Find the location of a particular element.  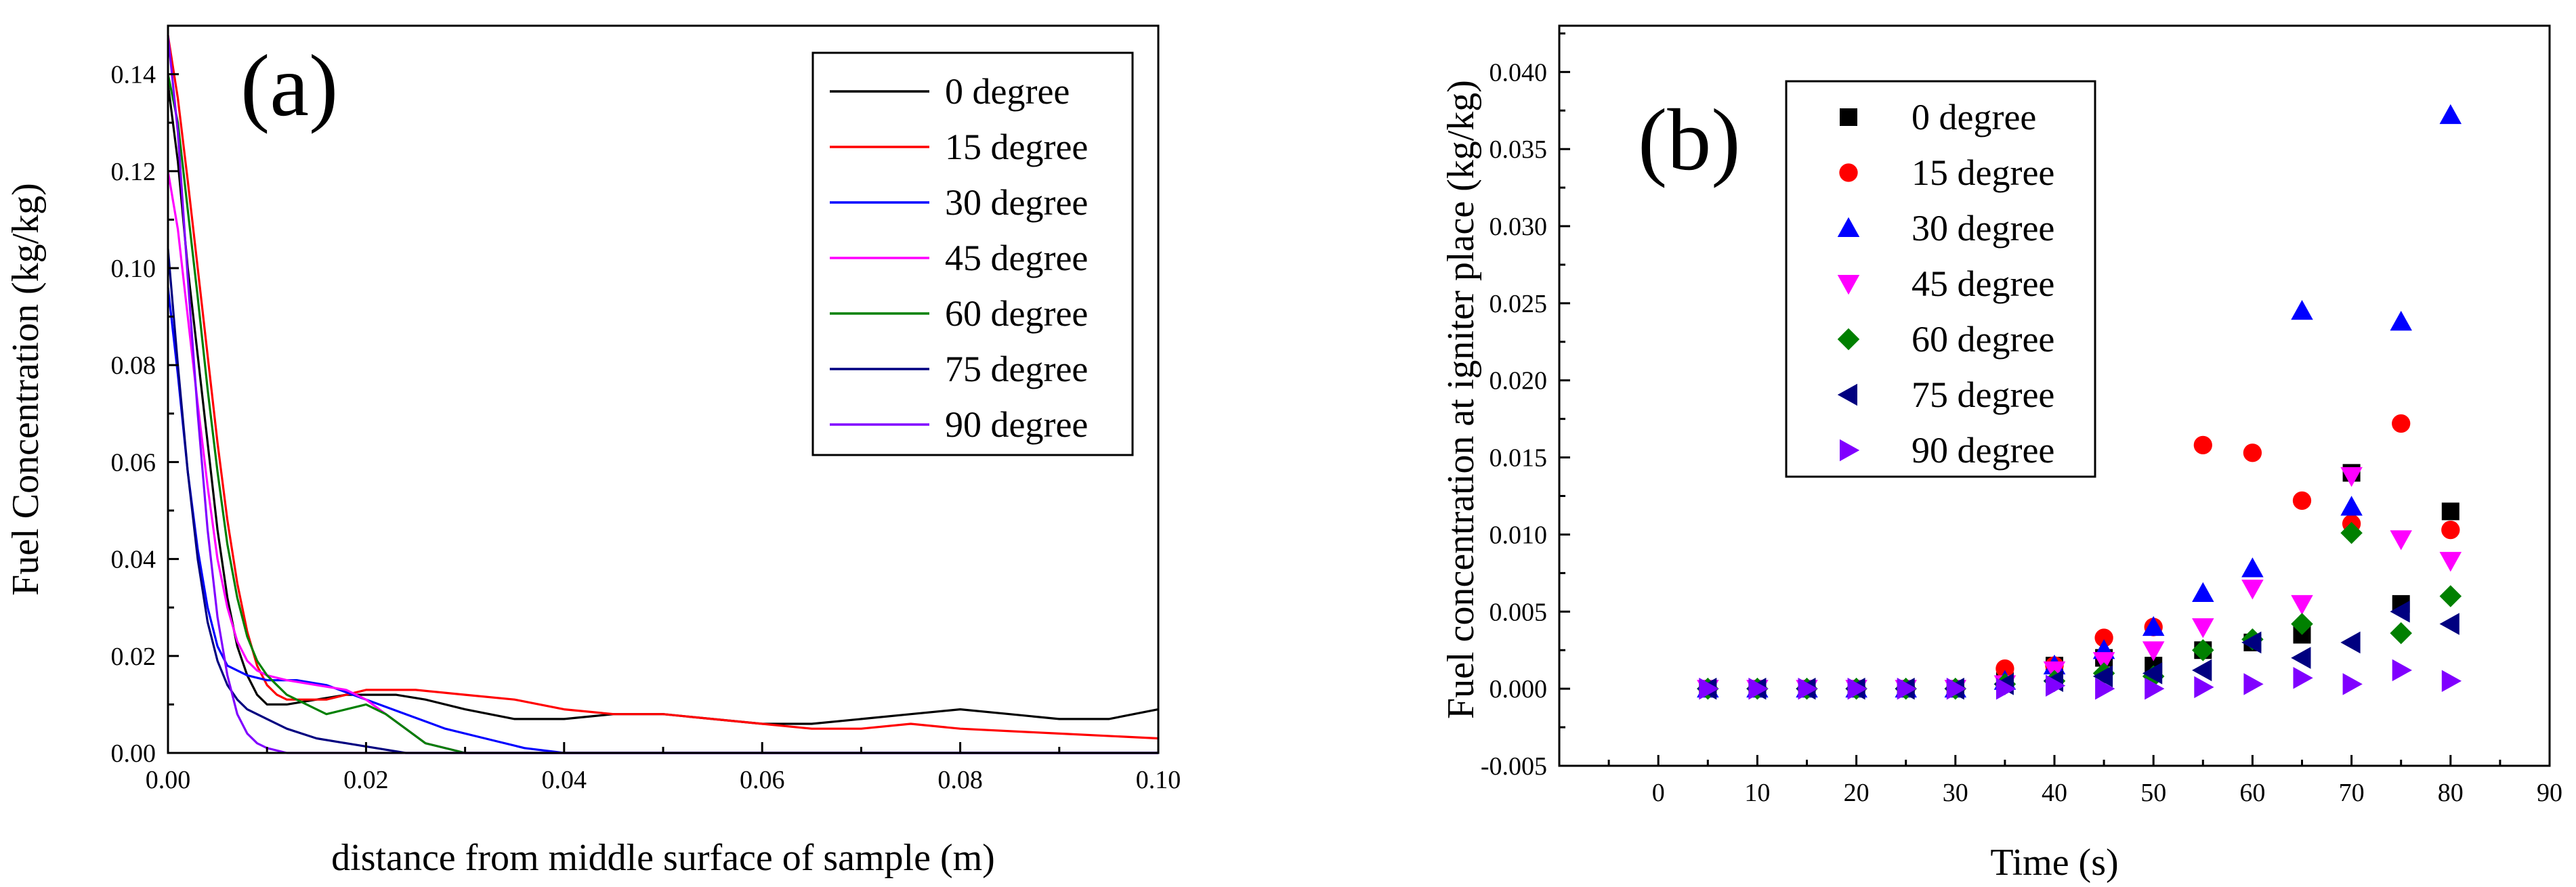

y-tick-label: 0.06 is located at coordinates (134, 463).